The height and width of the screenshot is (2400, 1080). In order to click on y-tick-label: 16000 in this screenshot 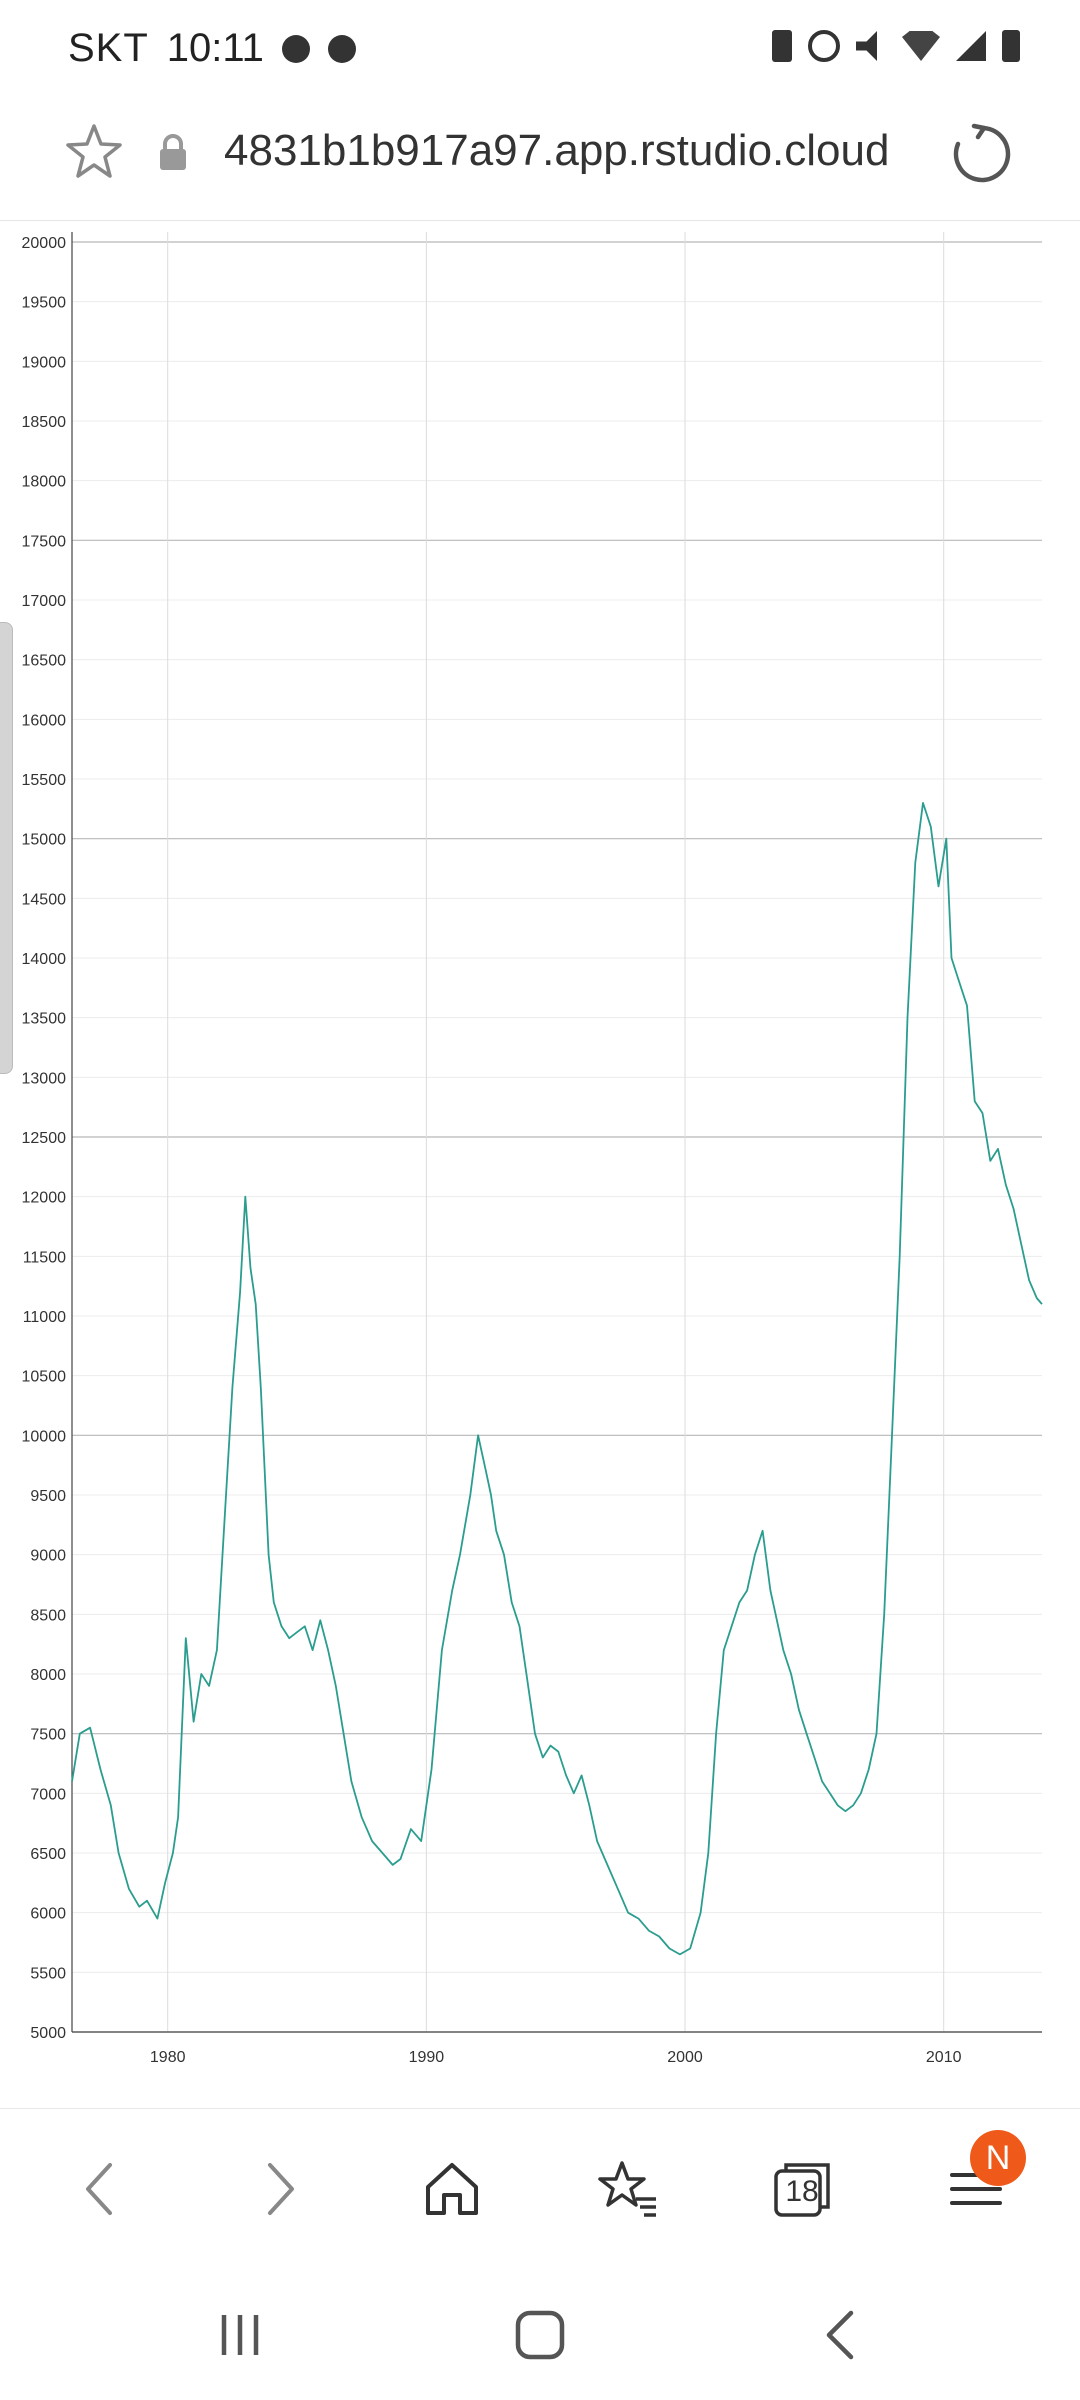, I will do `click(44, 720)`.